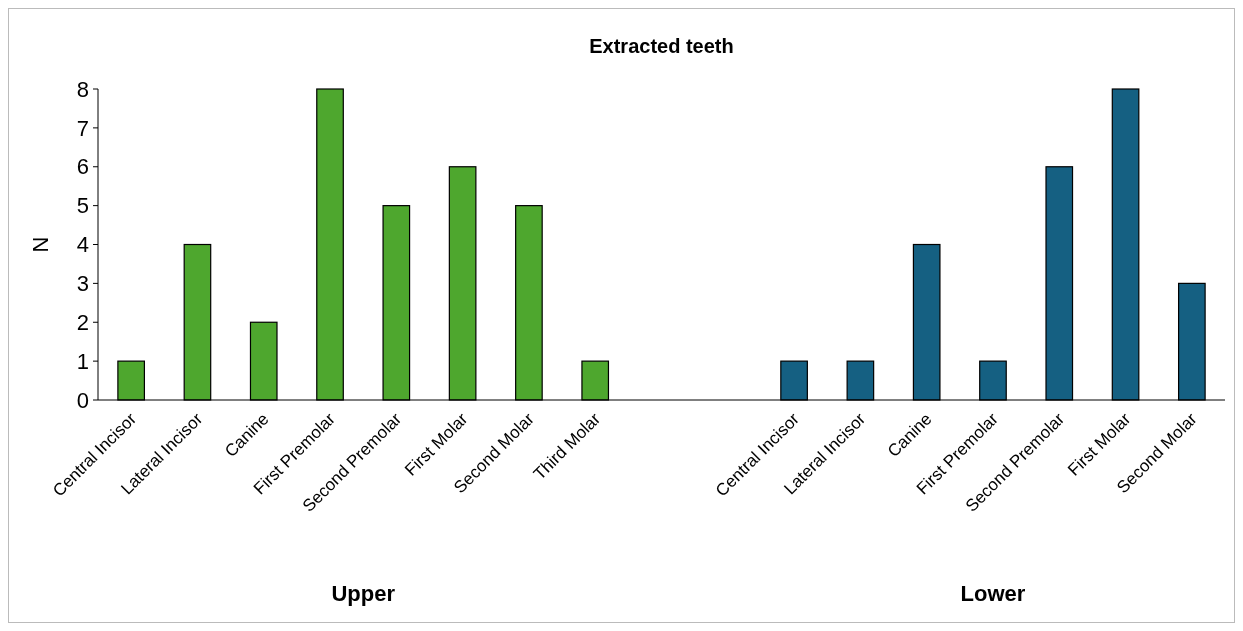  Describe the element at coordinates (82, 322) in the screenshot. I see `y-tick-label: 2` at that location.